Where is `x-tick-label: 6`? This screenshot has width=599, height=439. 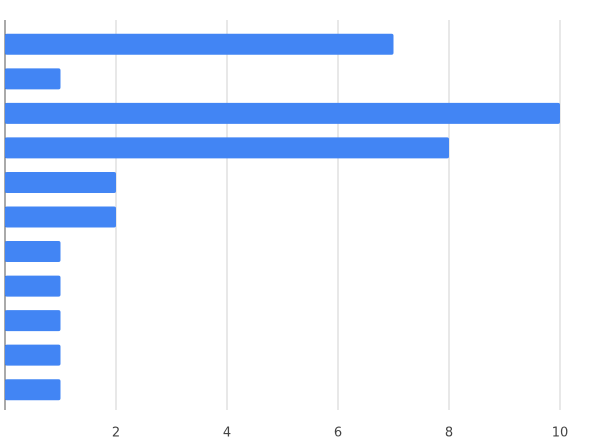
x-tick-label: 6 is located at coordinates (338, 432).